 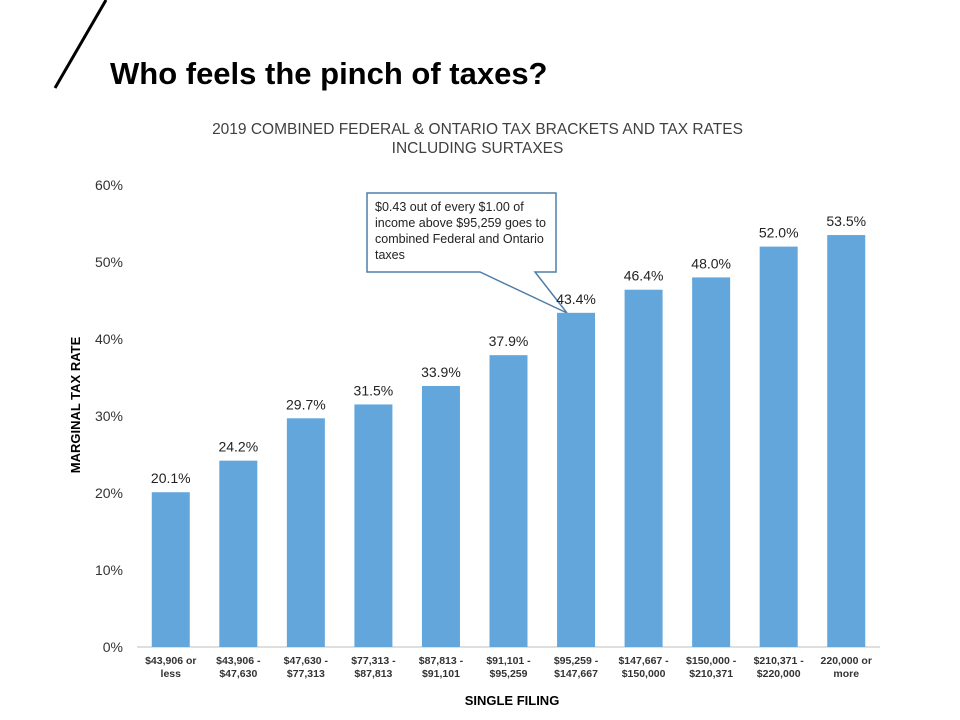 I want to click on x-tick-label: $77,313 -$87,813, so click(x=373, y=667).